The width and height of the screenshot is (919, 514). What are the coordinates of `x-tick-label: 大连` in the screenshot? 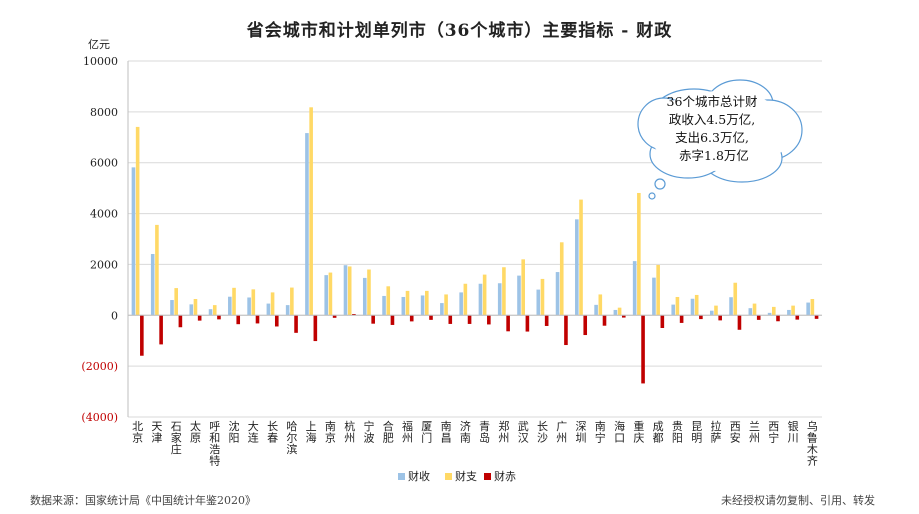 It's located at (253, 432).